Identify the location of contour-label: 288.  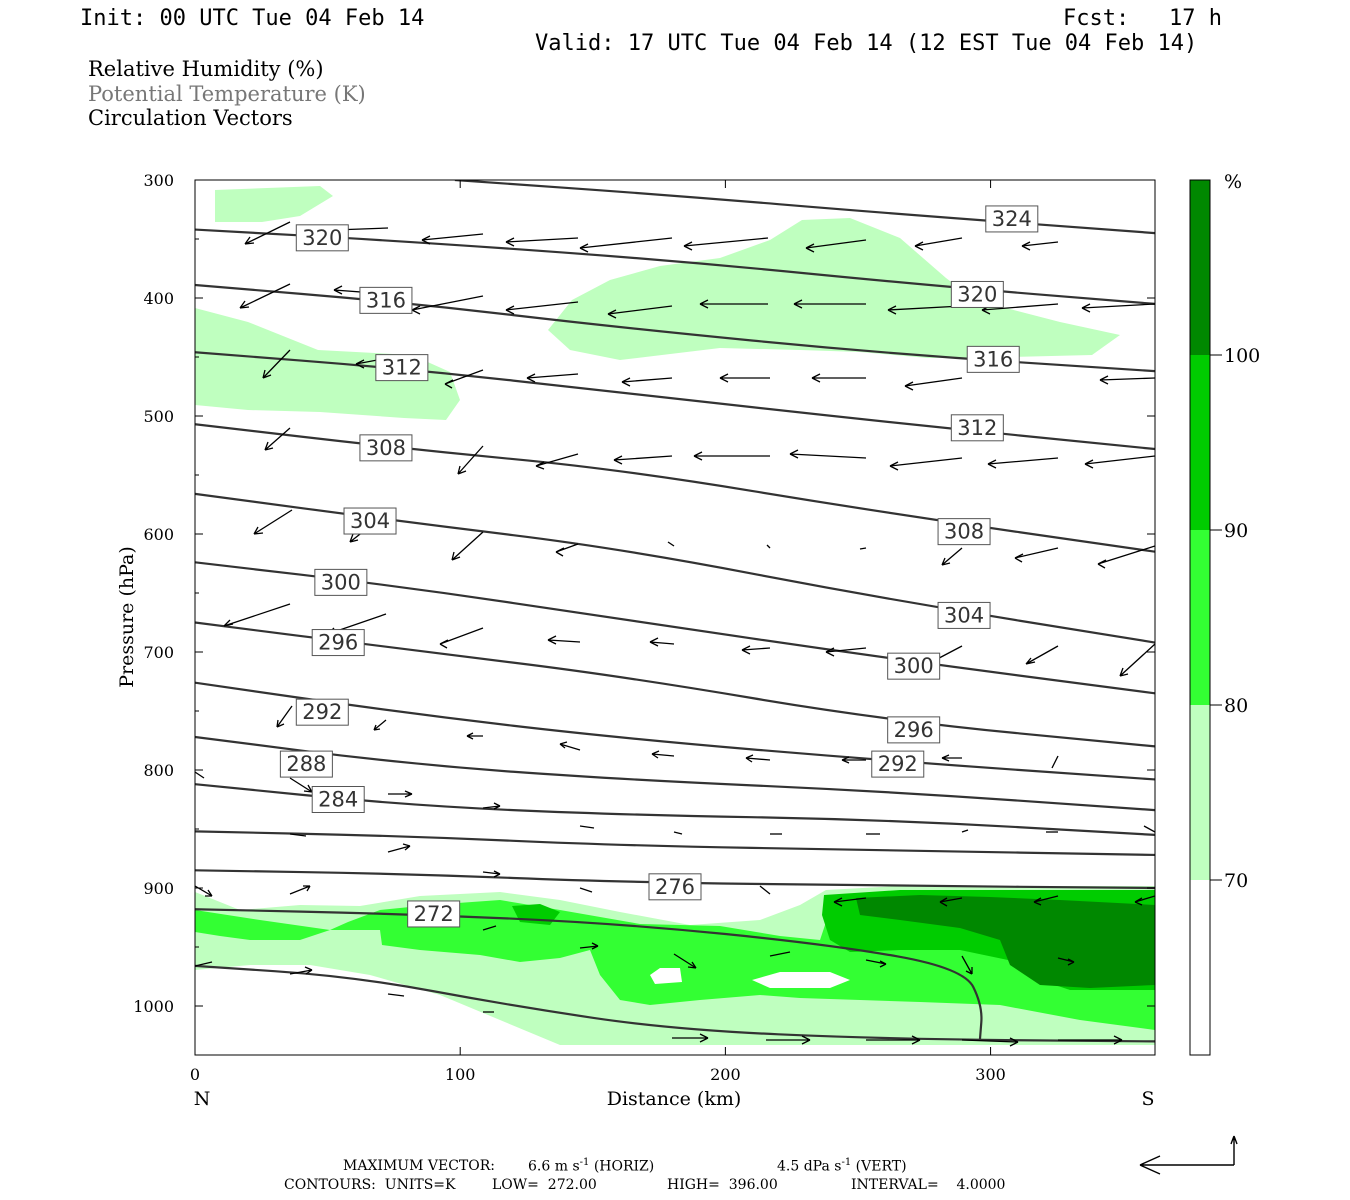
(306, 764).